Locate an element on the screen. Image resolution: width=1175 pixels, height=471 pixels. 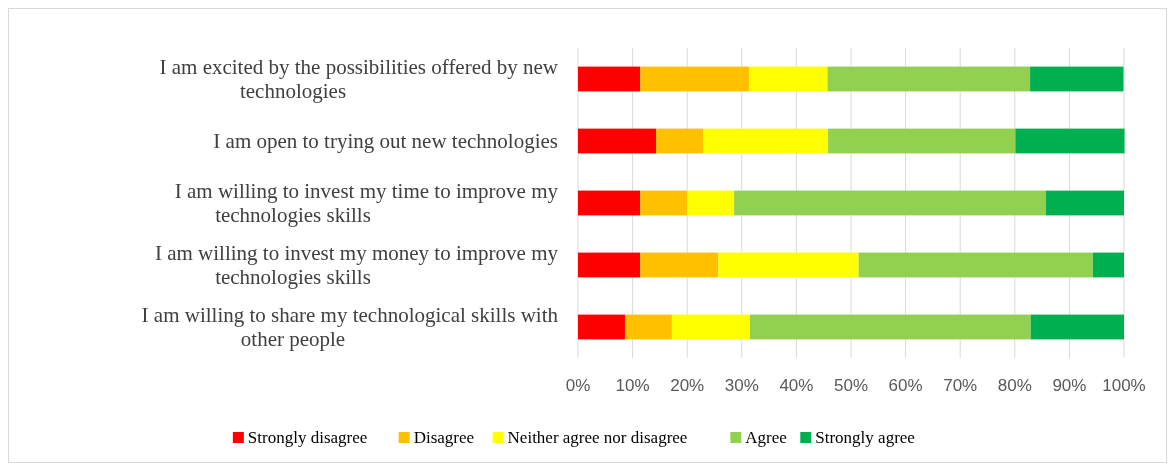
y-tick-label: I am willing to share my technological skills with other people is located at coordinates (350, 327).